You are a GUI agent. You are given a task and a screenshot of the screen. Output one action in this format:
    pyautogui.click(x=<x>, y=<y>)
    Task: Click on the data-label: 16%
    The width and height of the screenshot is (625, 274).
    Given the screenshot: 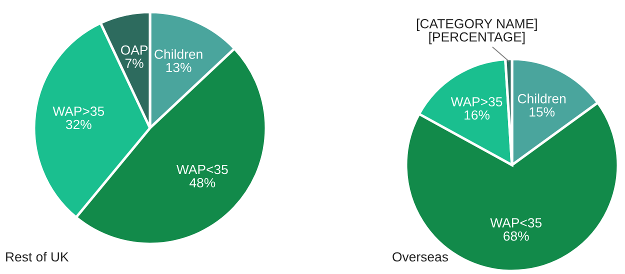 What is the action you would take?
    pyautogui.click(x=477, y=115)
    